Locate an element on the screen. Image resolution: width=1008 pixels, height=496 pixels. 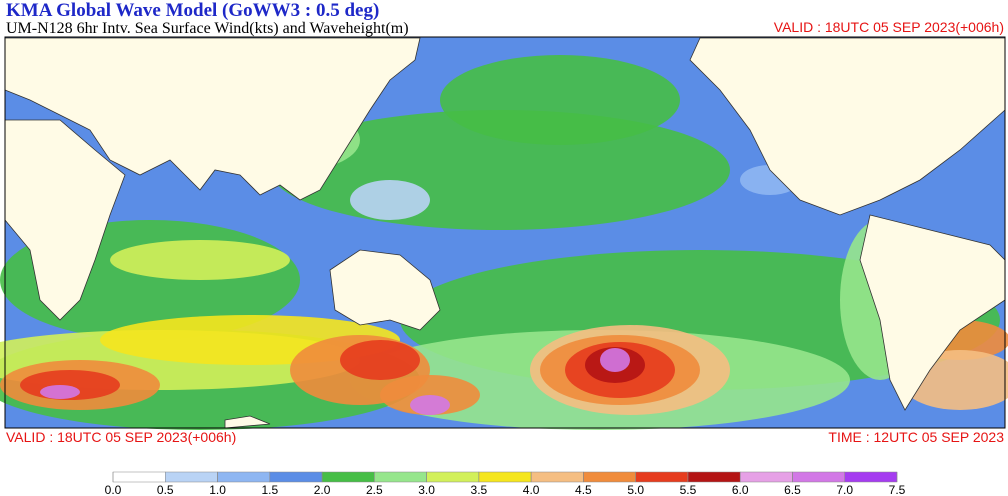
colorbar-label: 2.5 is located at coordinates (374, 489).